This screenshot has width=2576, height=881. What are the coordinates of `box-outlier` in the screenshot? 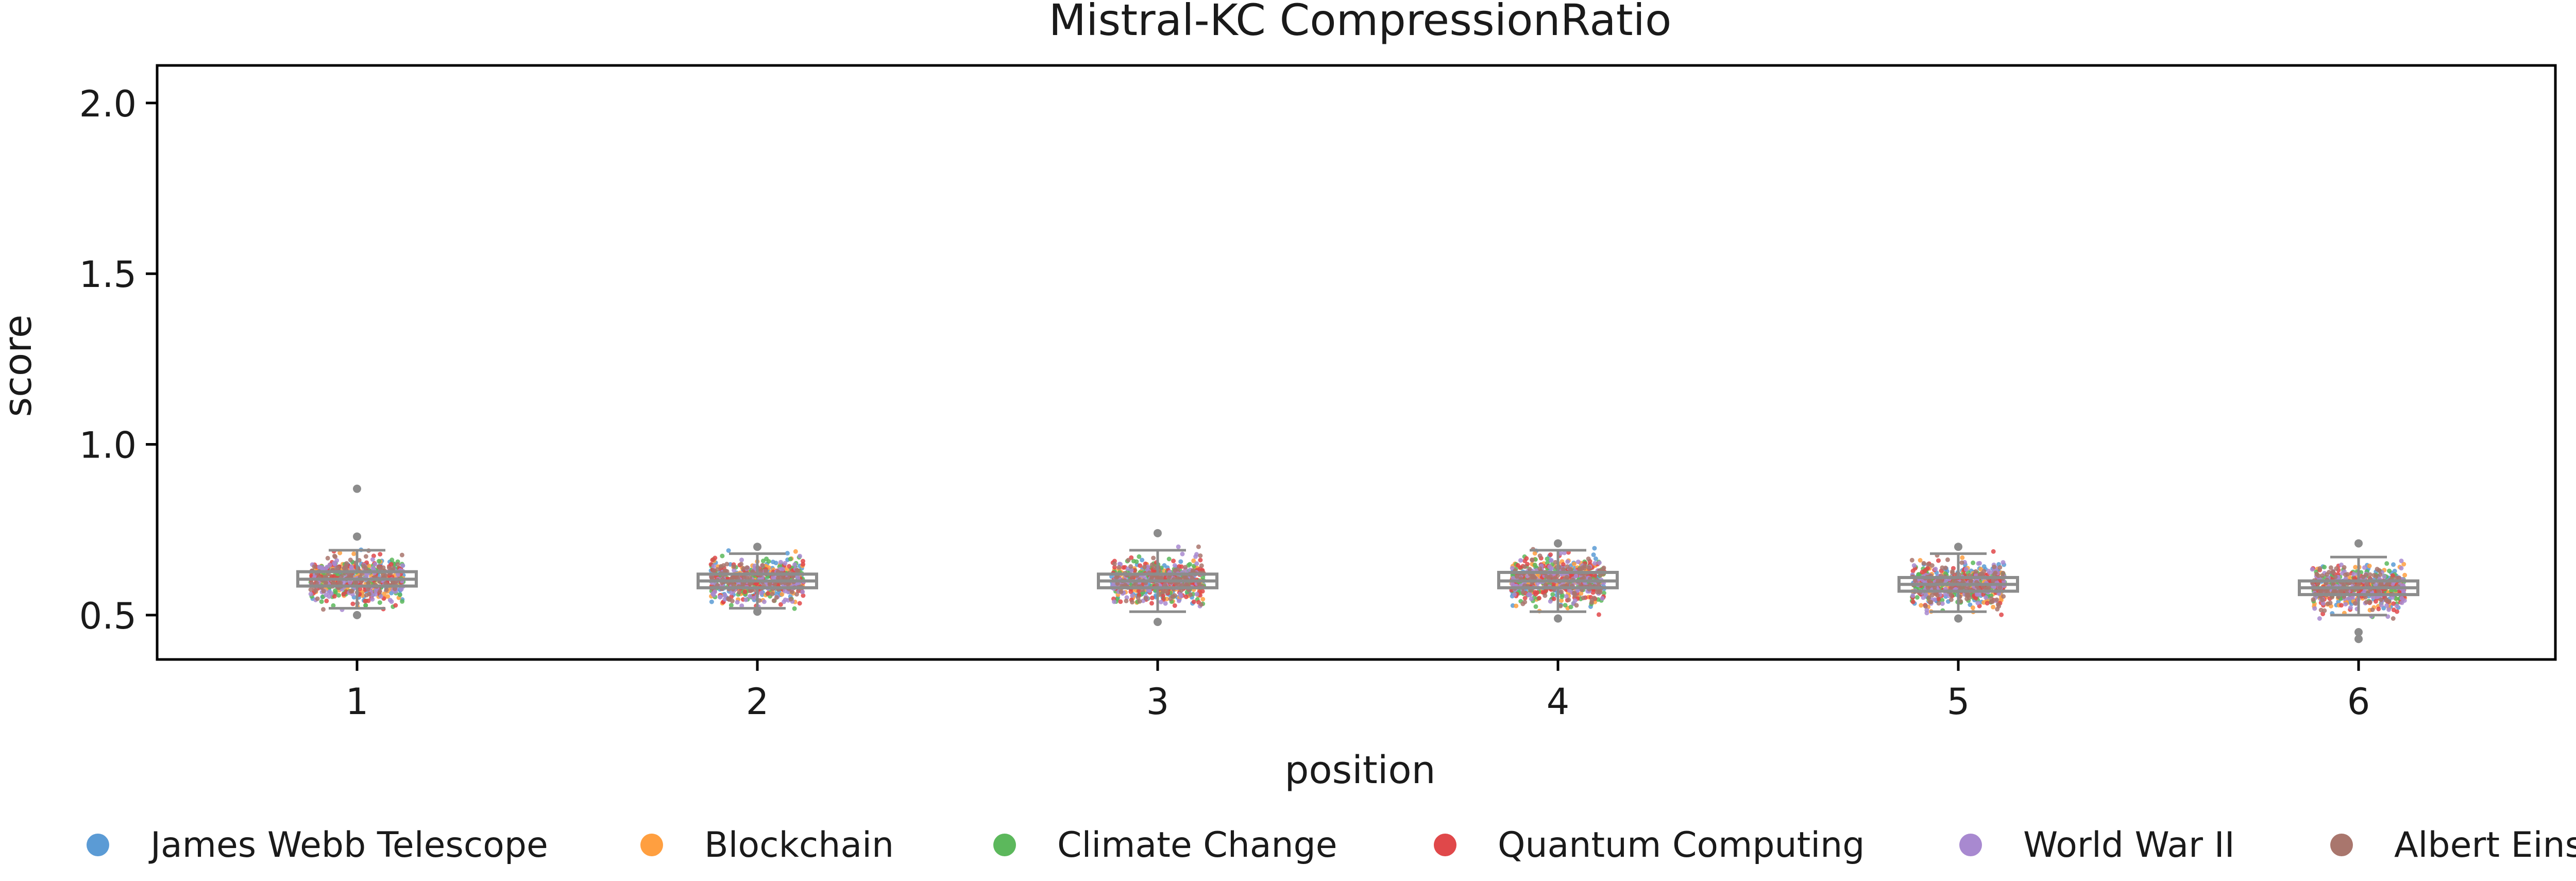 It's located at (1958, 547).